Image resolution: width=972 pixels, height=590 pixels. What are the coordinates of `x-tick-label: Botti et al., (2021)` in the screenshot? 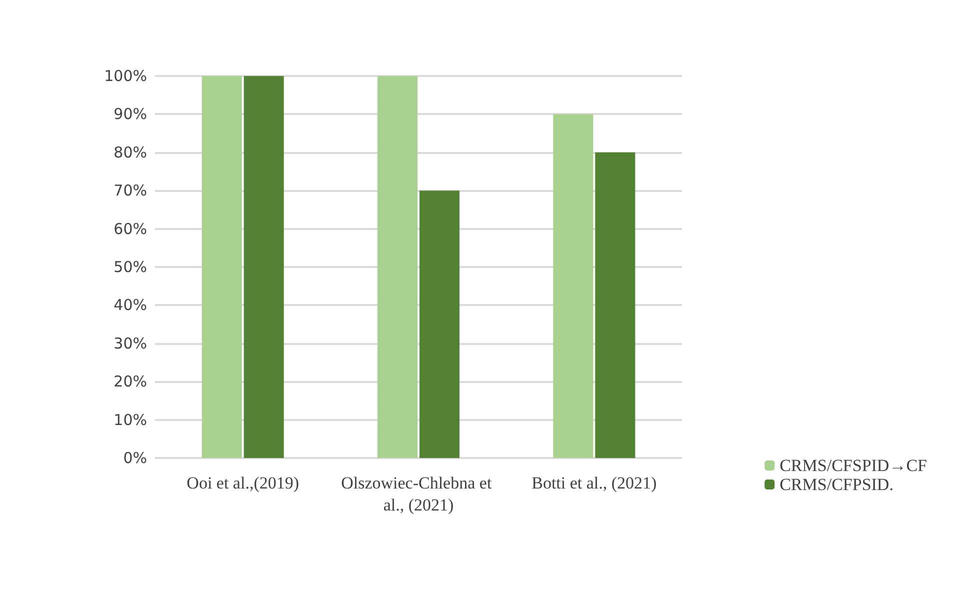 It's located at (594, 483).